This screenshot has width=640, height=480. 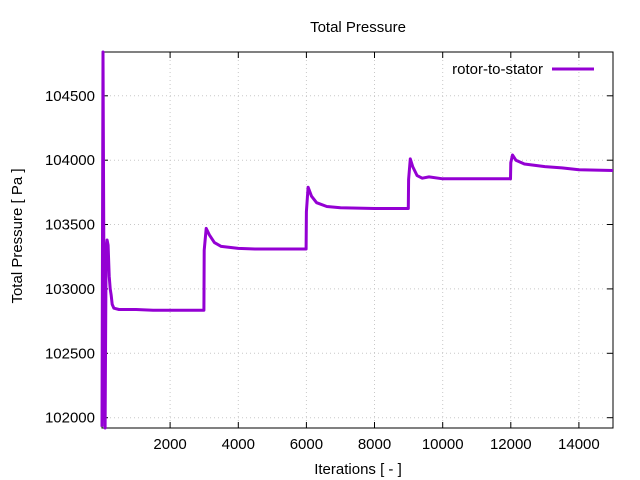 I want to click on y-tick-labels: 102000 102500 103000 103500 104000 104500, so click(x=70, y=257).